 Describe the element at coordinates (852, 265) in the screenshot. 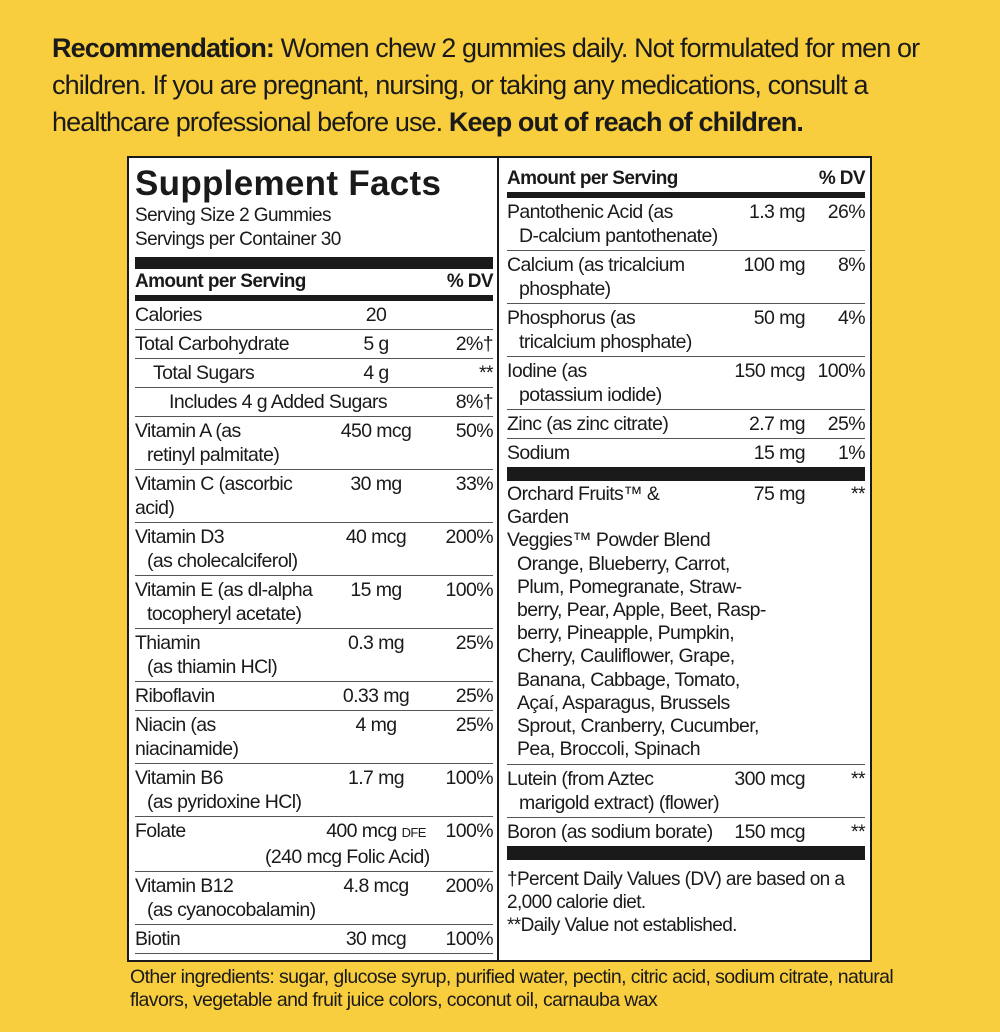

I see `nutrient-dv: 8%` at that location.